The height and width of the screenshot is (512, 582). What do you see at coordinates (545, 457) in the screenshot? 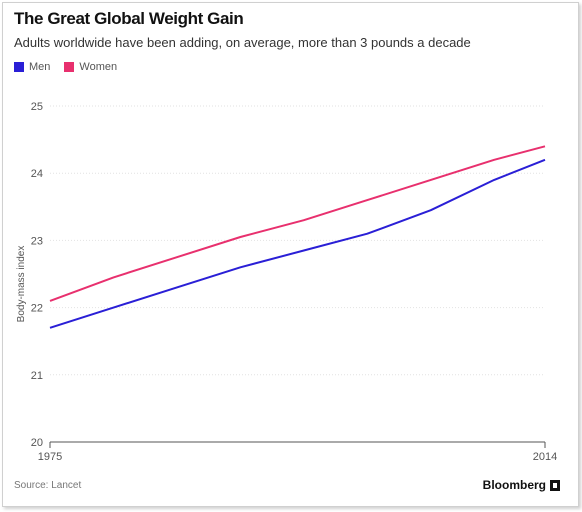
I see `x-tick-label: 2014` at bounding box center [545, 457].